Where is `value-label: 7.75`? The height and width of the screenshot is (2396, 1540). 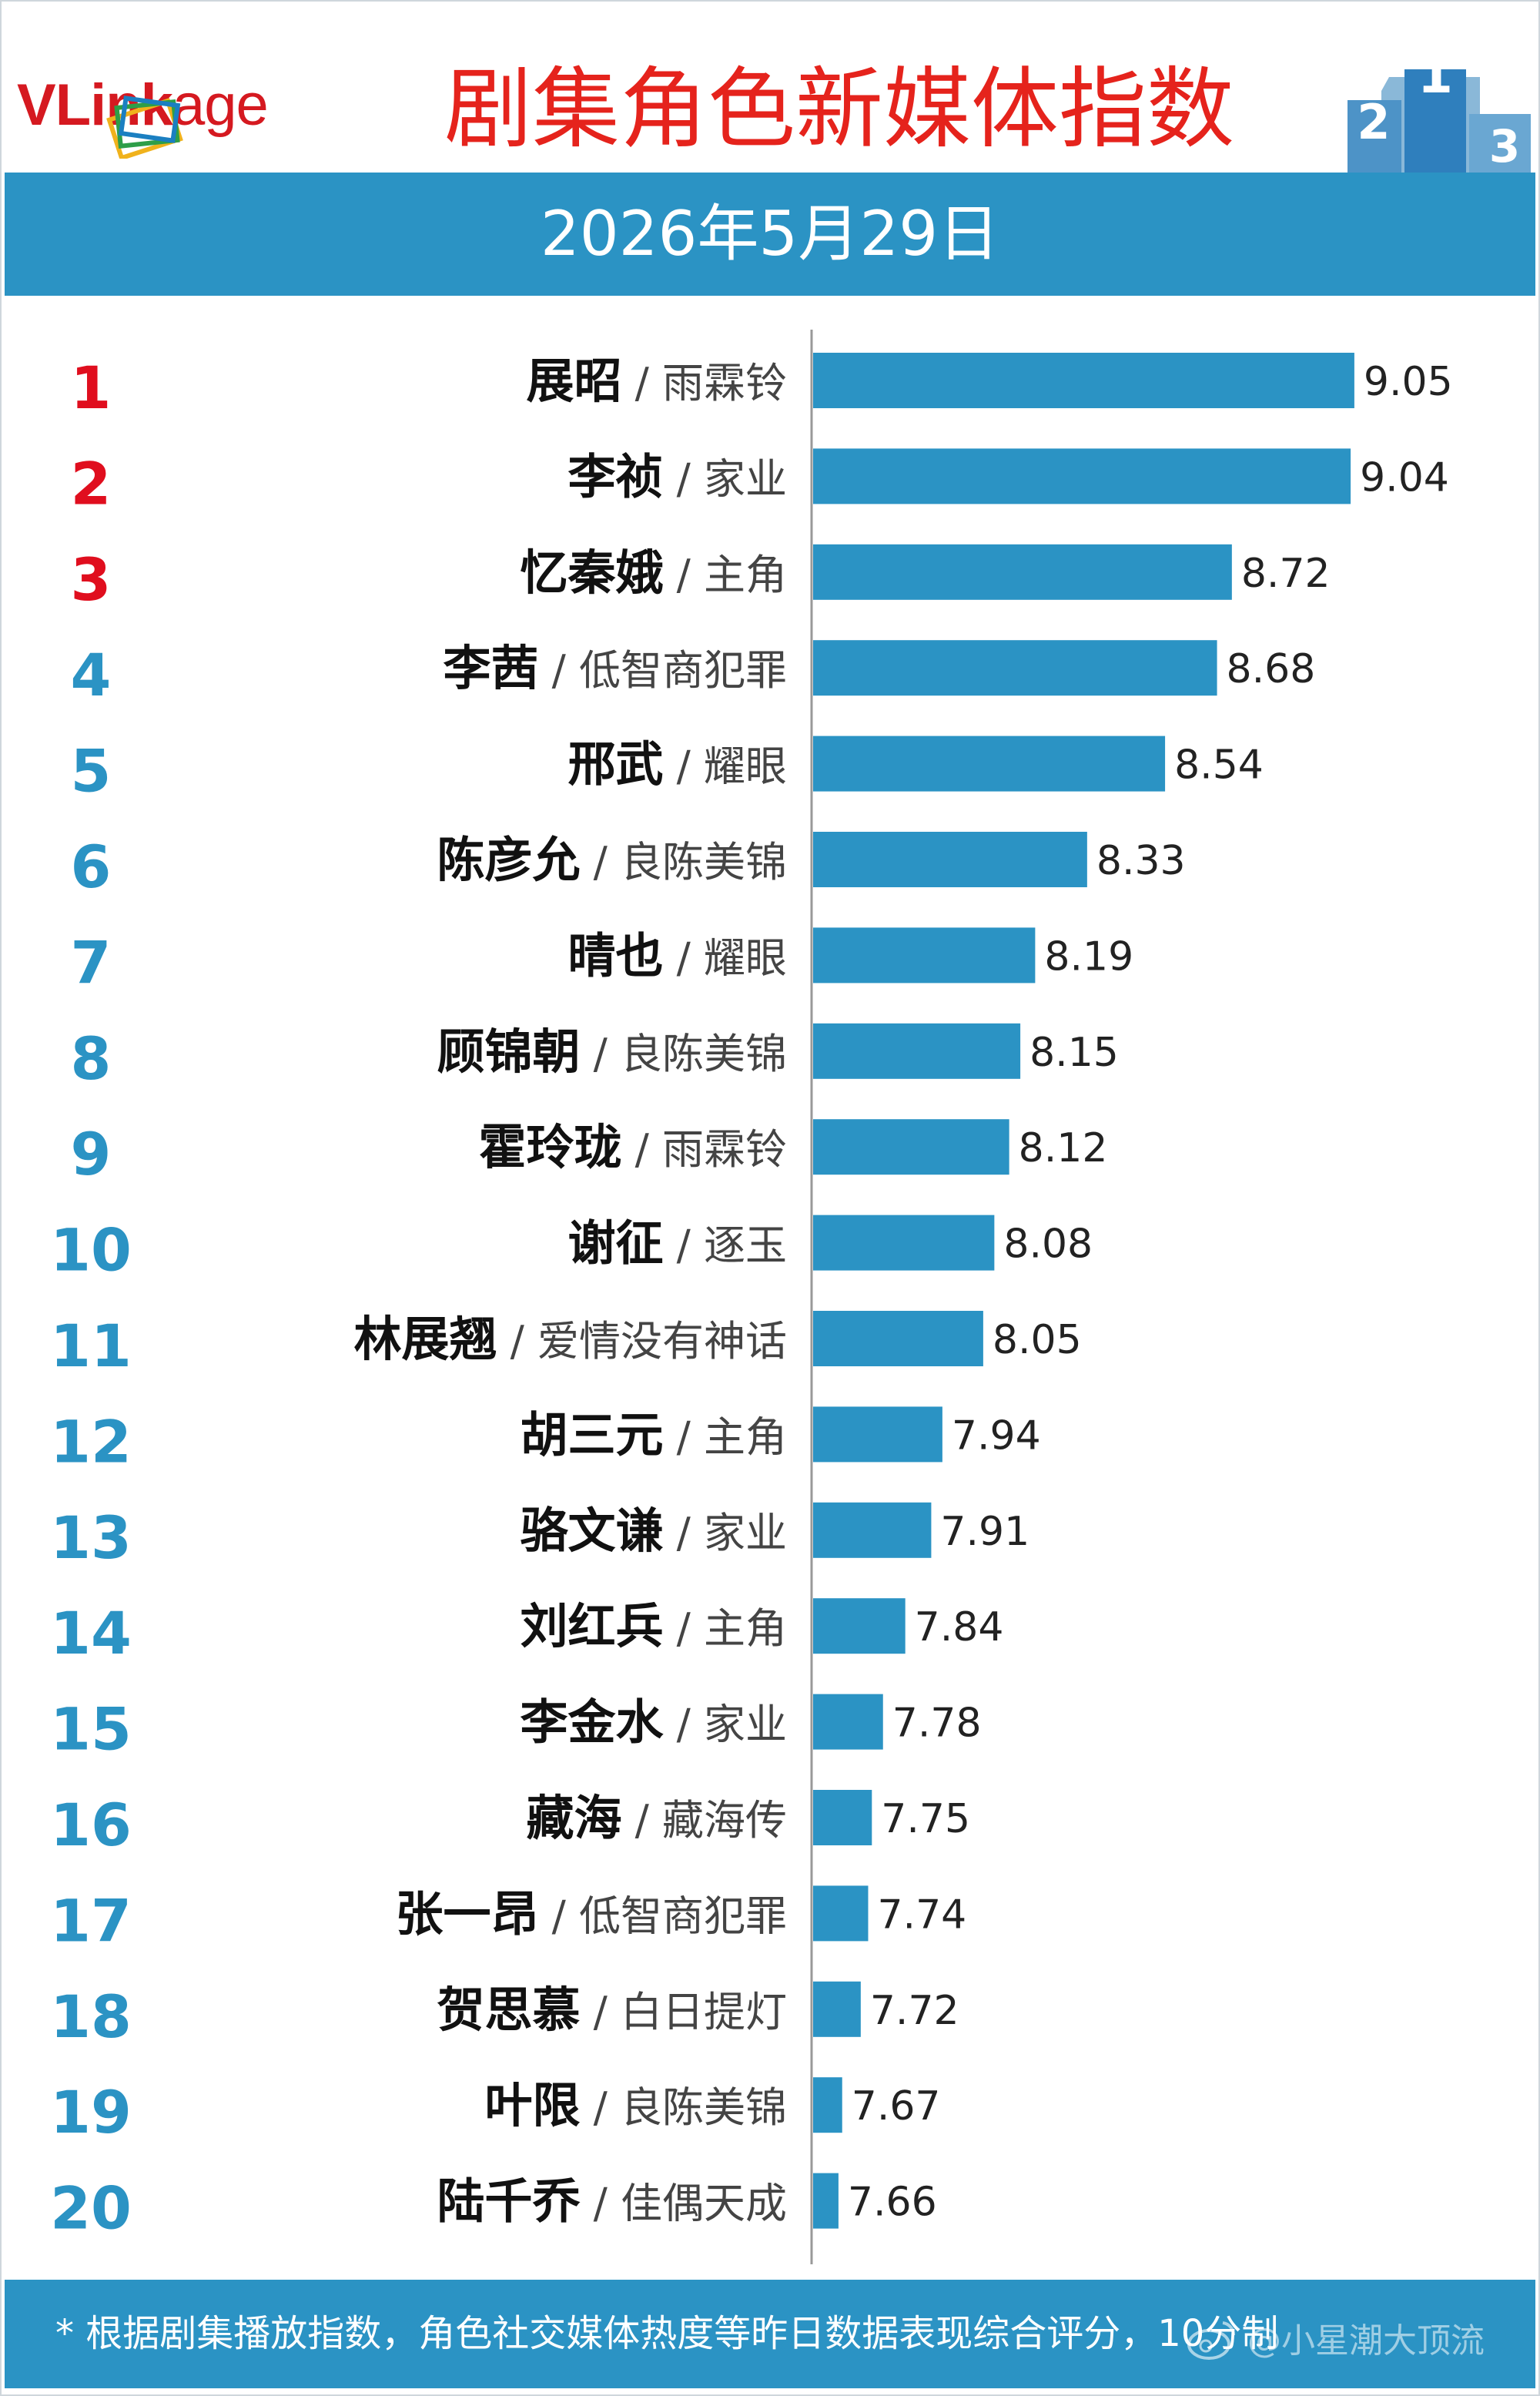
value-label: 7.75 is located at coordinates (925, 1819).